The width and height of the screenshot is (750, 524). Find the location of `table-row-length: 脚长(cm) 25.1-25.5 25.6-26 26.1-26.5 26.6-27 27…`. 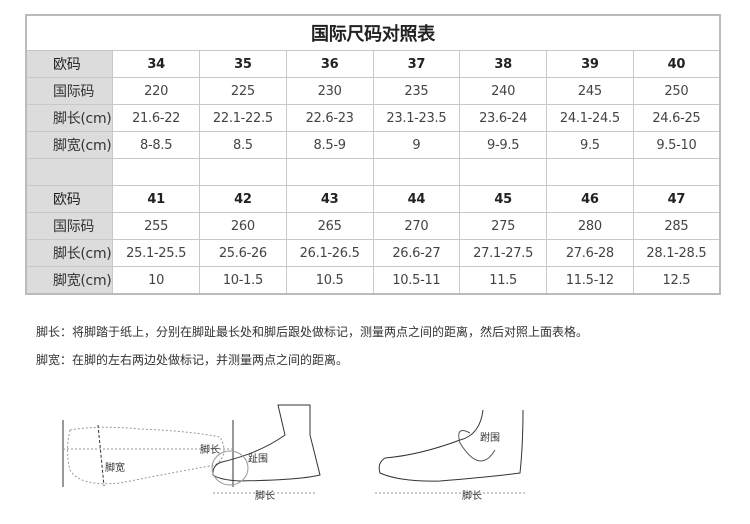

table-row-length: 脚长(cm) 25.1-25.5 25.6-26 26.1-26.5 26.6-27 27… is located at coordinates (373, 253).